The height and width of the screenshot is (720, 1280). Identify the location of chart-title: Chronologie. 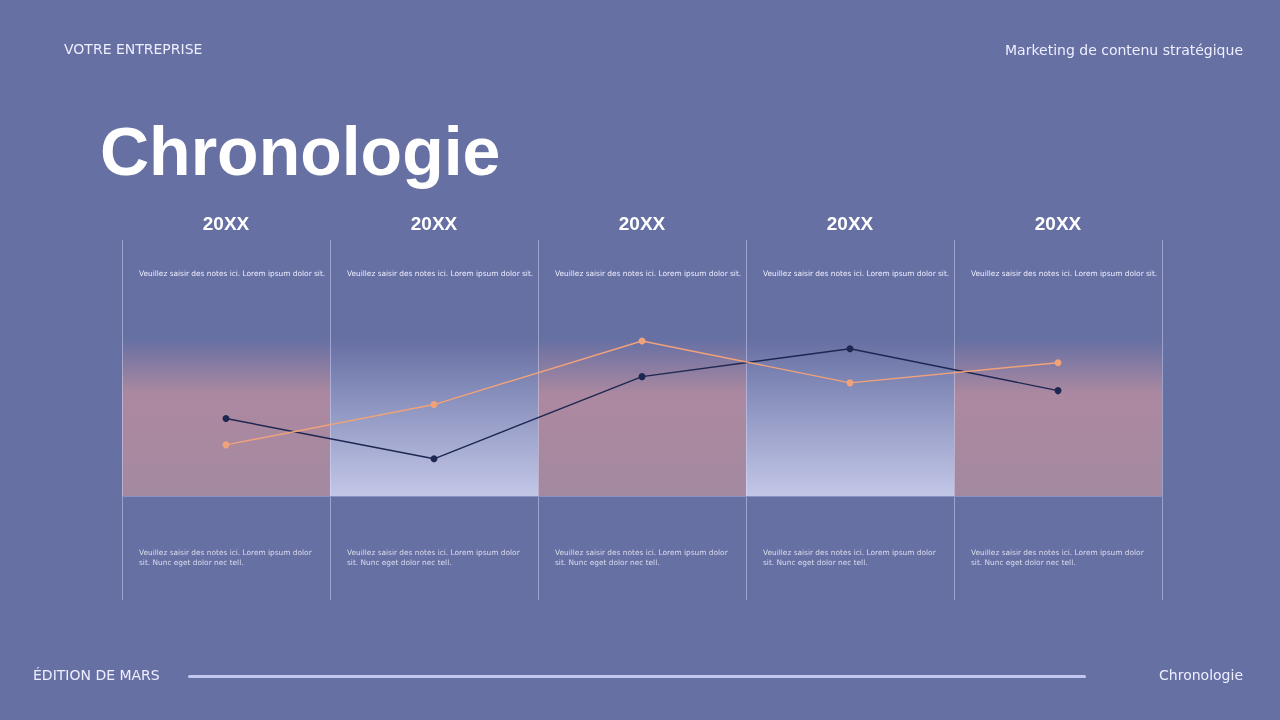
(300, 151).